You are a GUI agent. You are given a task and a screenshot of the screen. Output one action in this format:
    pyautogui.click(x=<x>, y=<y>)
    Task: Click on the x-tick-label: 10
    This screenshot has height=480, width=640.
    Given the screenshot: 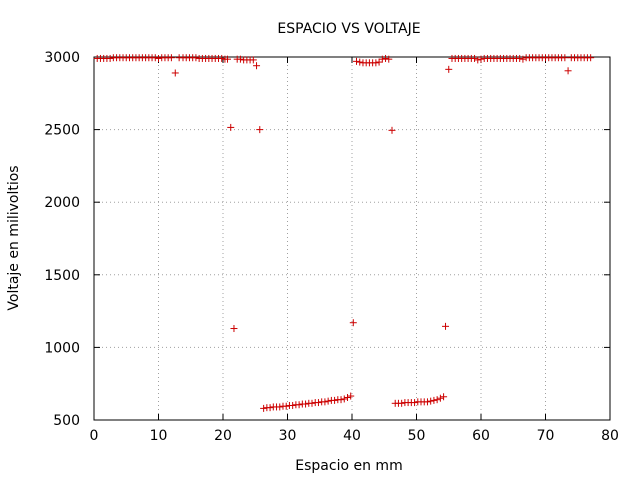 What is the action you would take?
    pyautogui.click(x=159, y=436)
    